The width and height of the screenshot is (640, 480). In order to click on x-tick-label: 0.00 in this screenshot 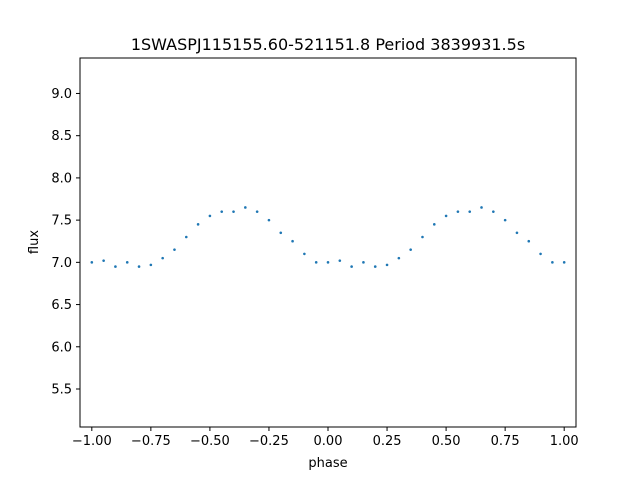, I will do `click(328, 441)`.